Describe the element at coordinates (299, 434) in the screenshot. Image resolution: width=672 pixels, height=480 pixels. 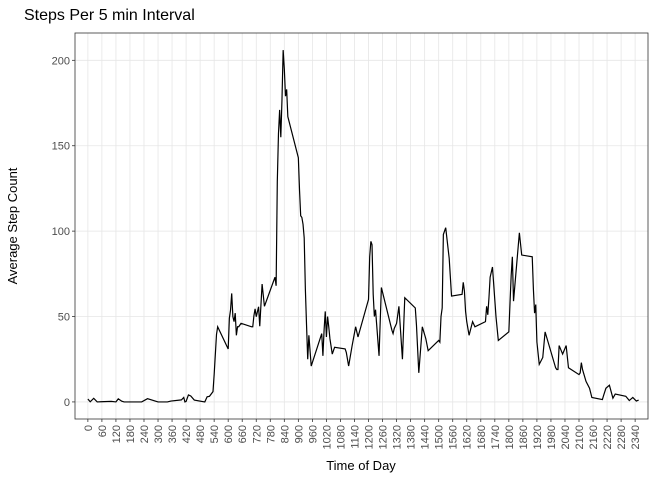
I see `x-tick-label: 900` at that location.